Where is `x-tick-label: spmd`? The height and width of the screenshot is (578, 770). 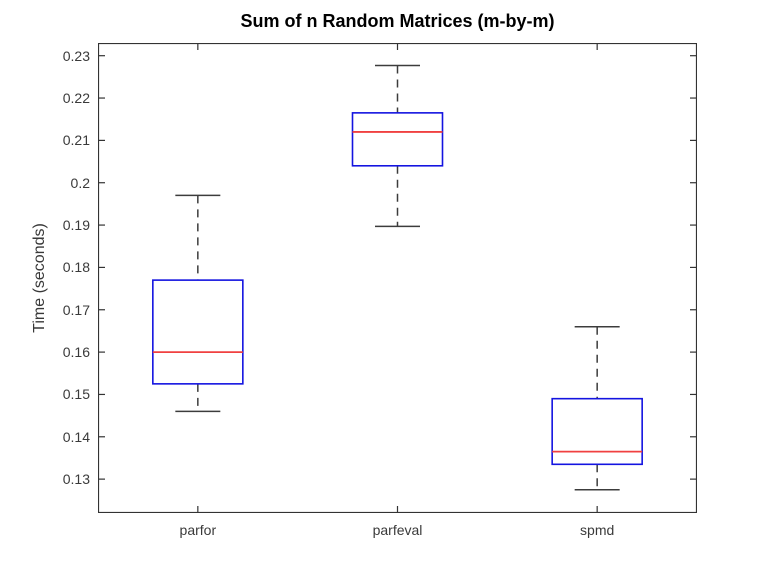 x-tick-label: spmd is located at coordinates (597, 530).